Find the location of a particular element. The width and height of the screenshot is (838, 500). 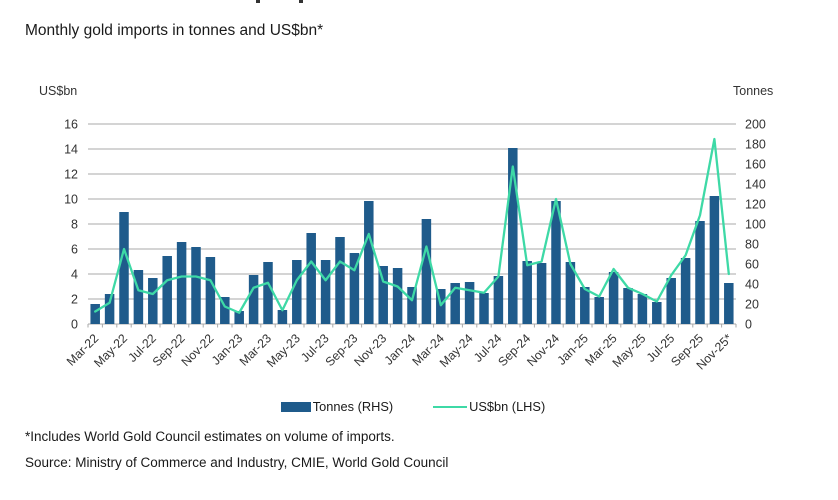

tonnes-bar-swatch-icon is located at coordinates (295, 406).